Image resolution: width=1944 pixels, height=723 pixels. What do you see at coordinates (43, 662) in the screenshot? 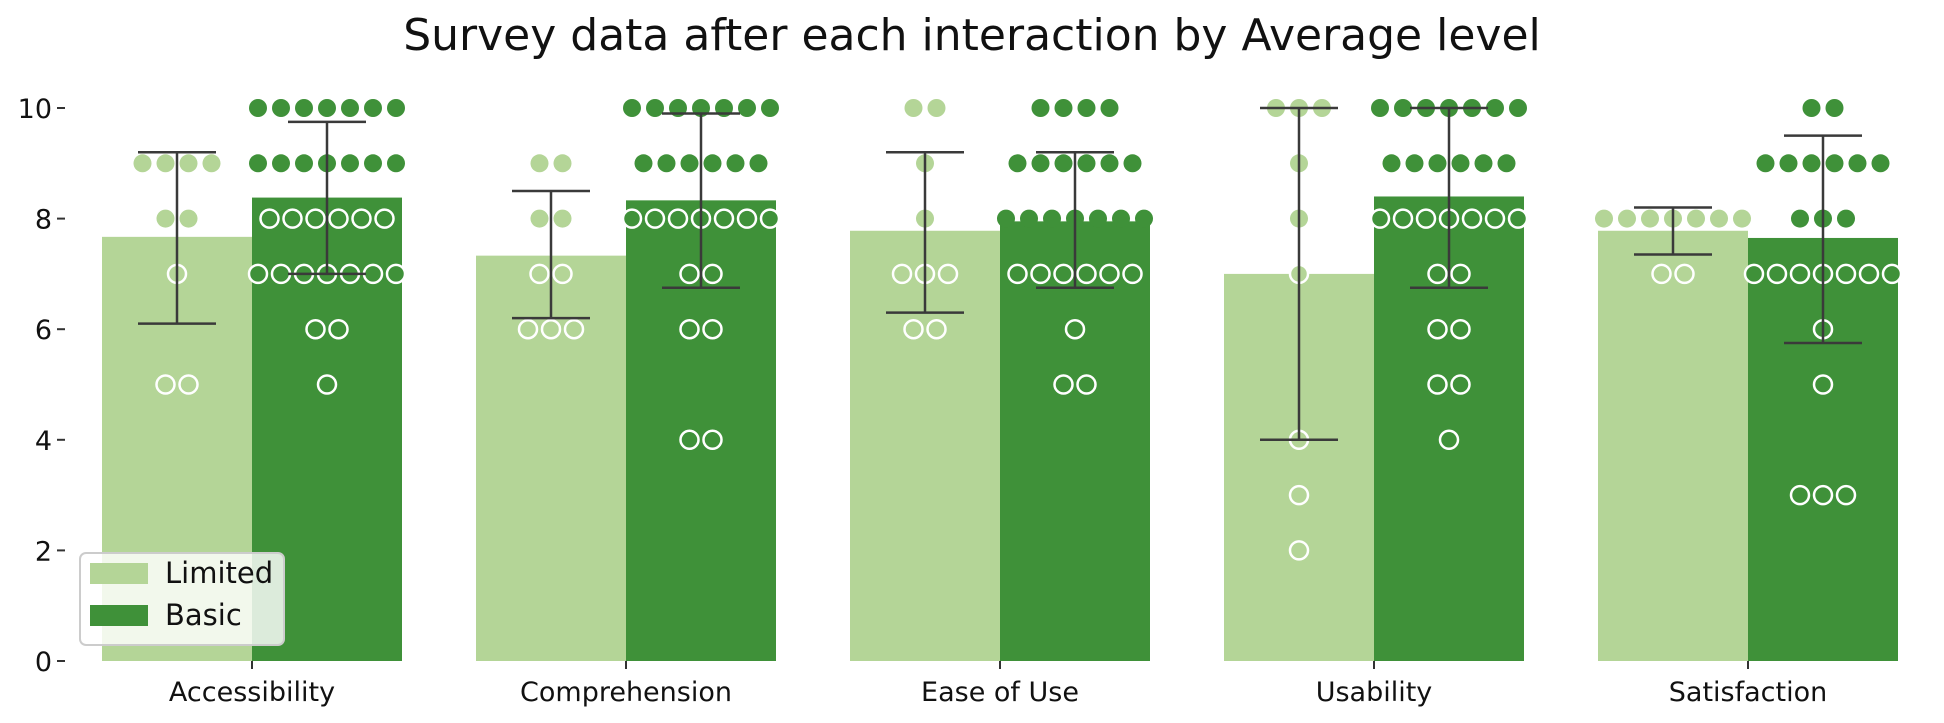
I see `y-tick-label: 0` at bounding box center [43, 662].